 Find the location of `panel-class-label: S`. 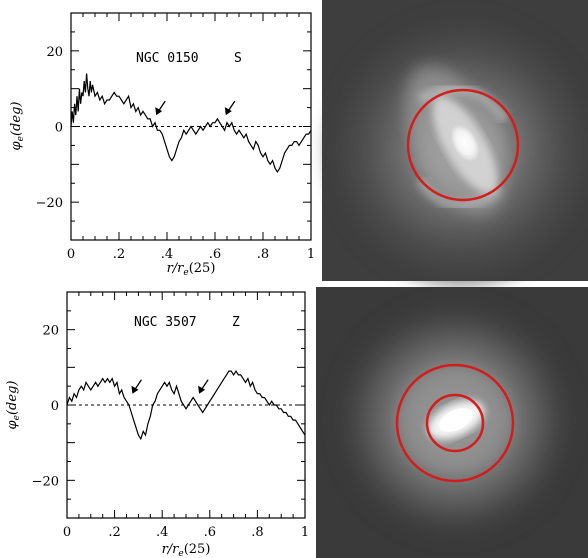

panel-class-label: S is located at coordinates (238, 58).